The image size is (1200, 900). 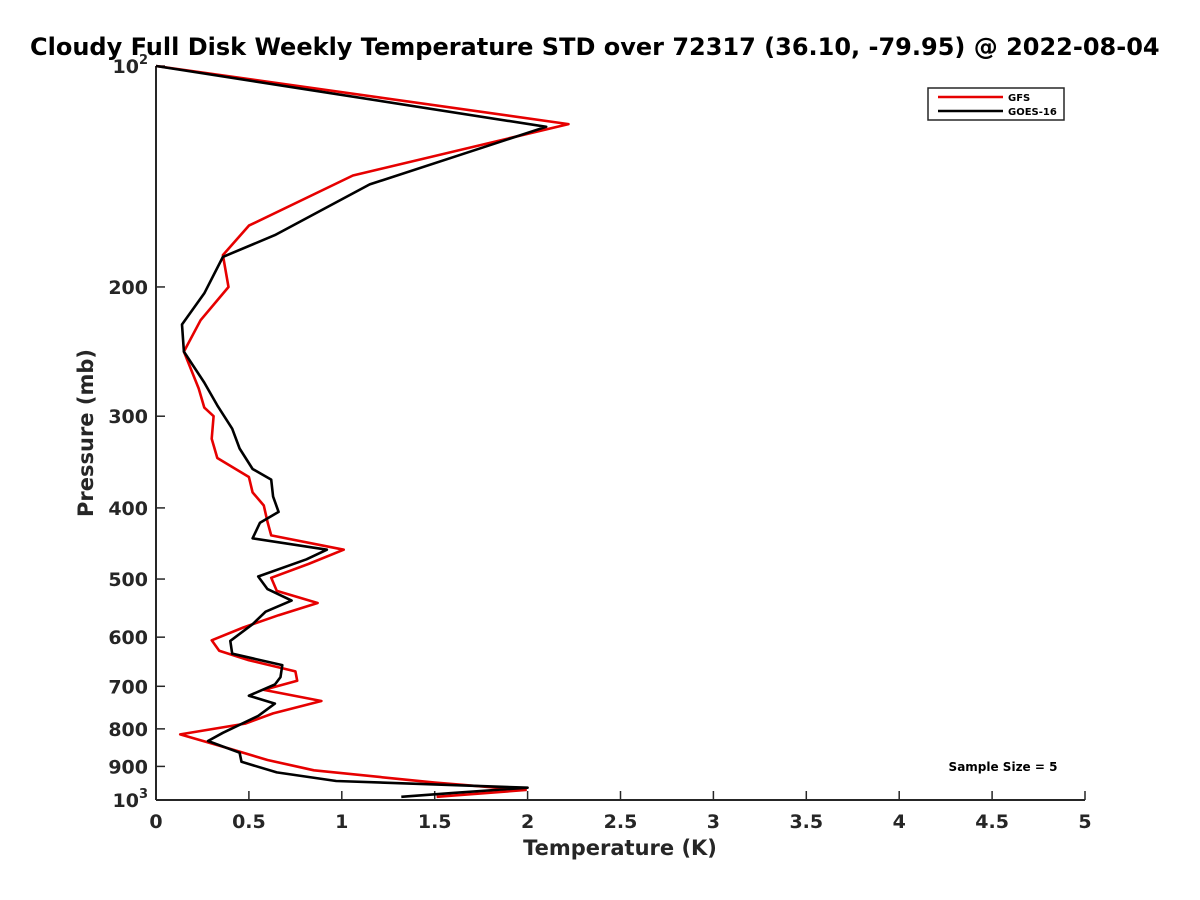 What do you see at coordinates (806, 822) in the screenshot?
I see `x-tick-label: 3.5` at bounding box center [806, 822].